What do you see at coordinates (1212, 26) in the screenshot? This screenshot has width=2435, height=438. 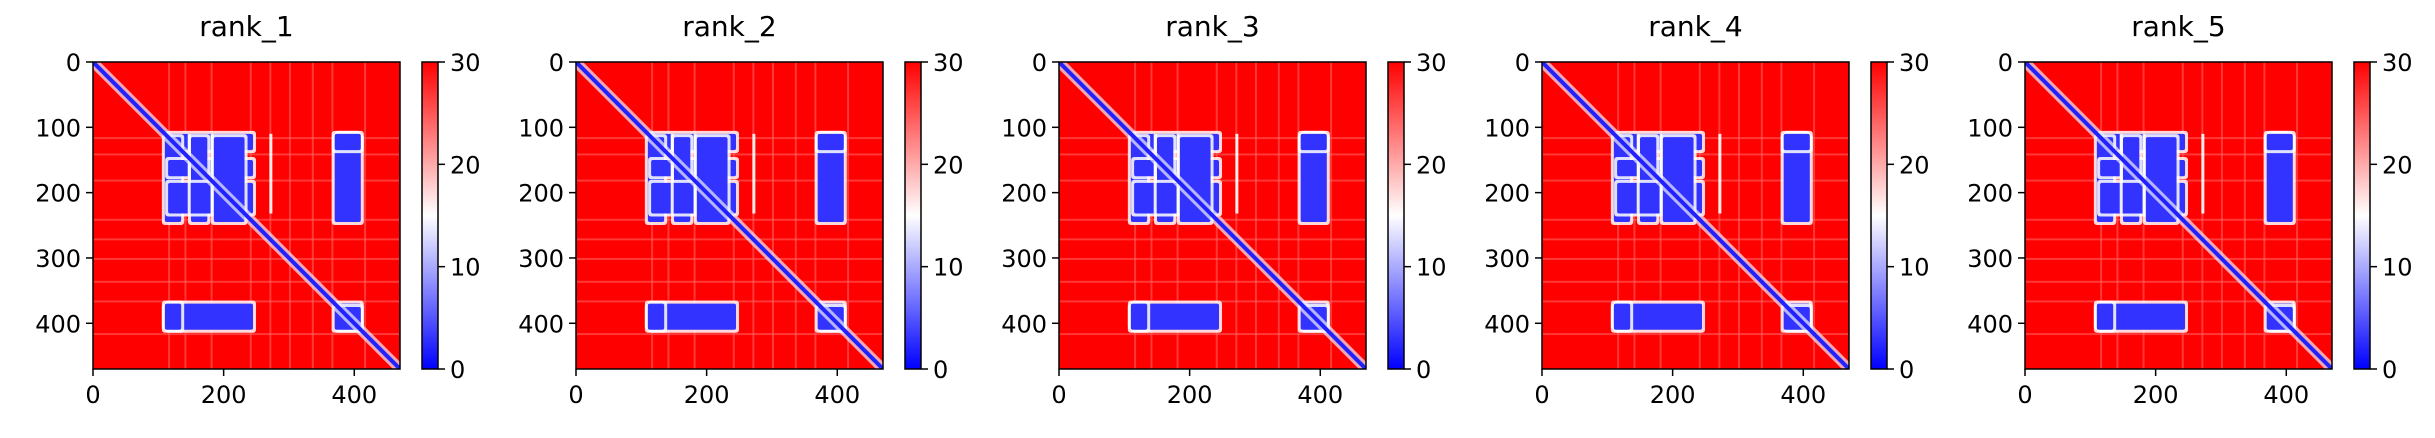 I see `panel-title: rank_3` at bounding box center [1212, 26].